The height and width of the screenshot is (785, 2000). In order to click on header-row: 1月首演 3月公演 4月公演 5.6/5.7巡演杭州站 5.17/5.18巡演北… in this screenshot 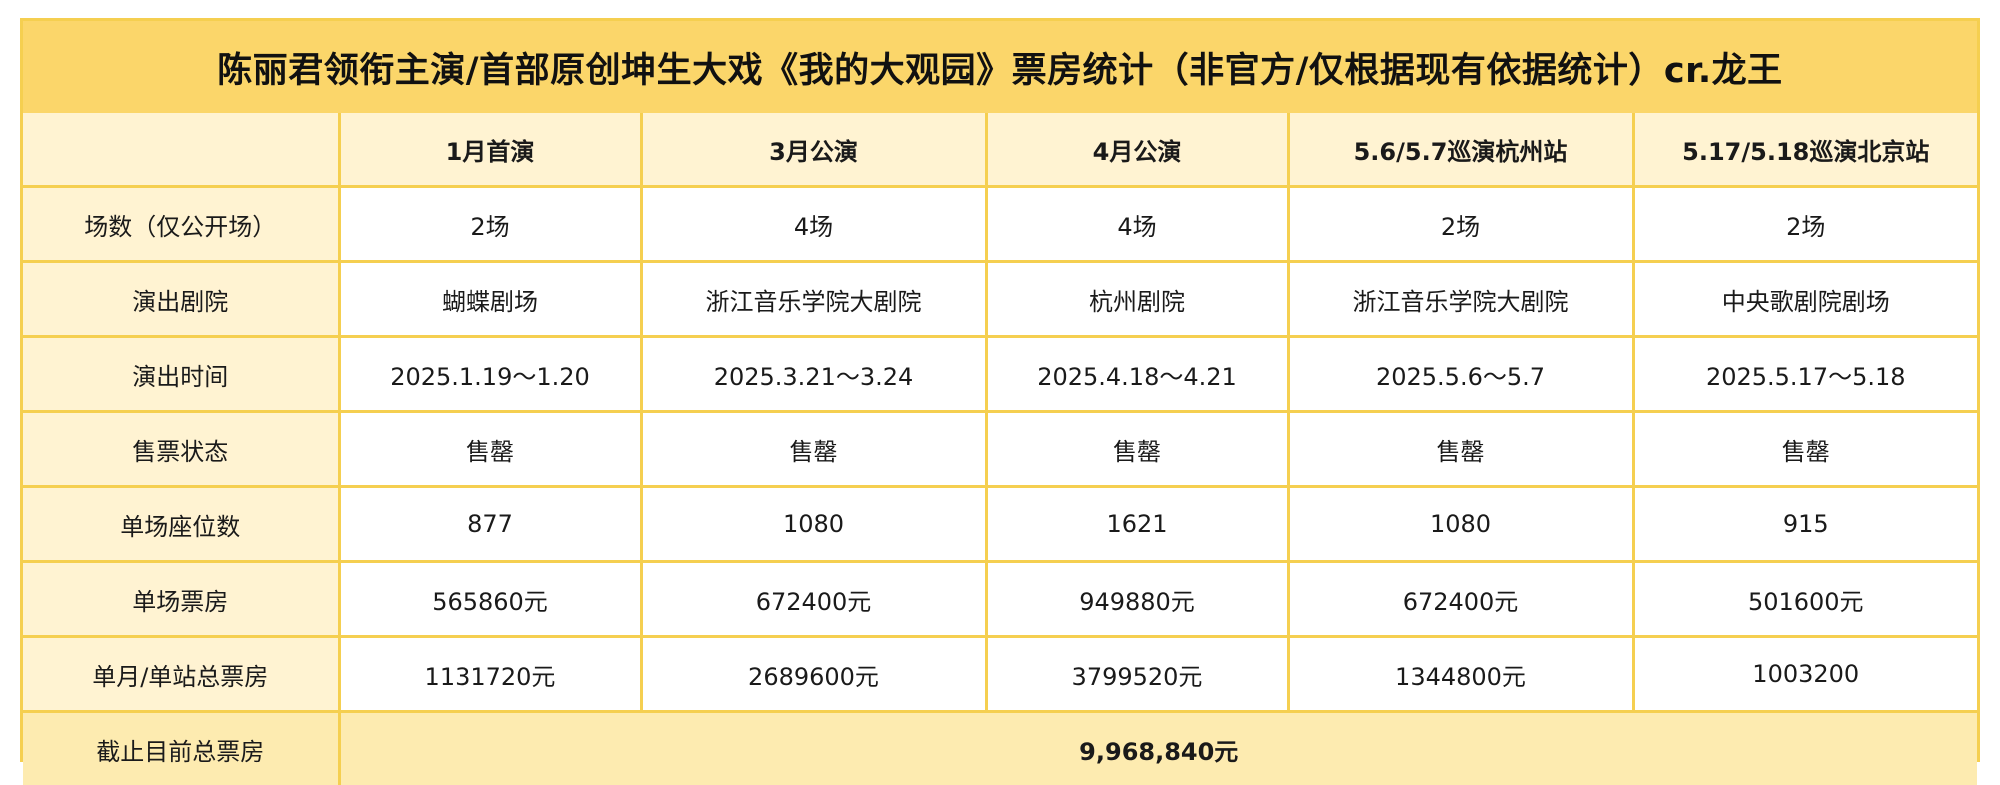, I will do `click(1000, 150)`.